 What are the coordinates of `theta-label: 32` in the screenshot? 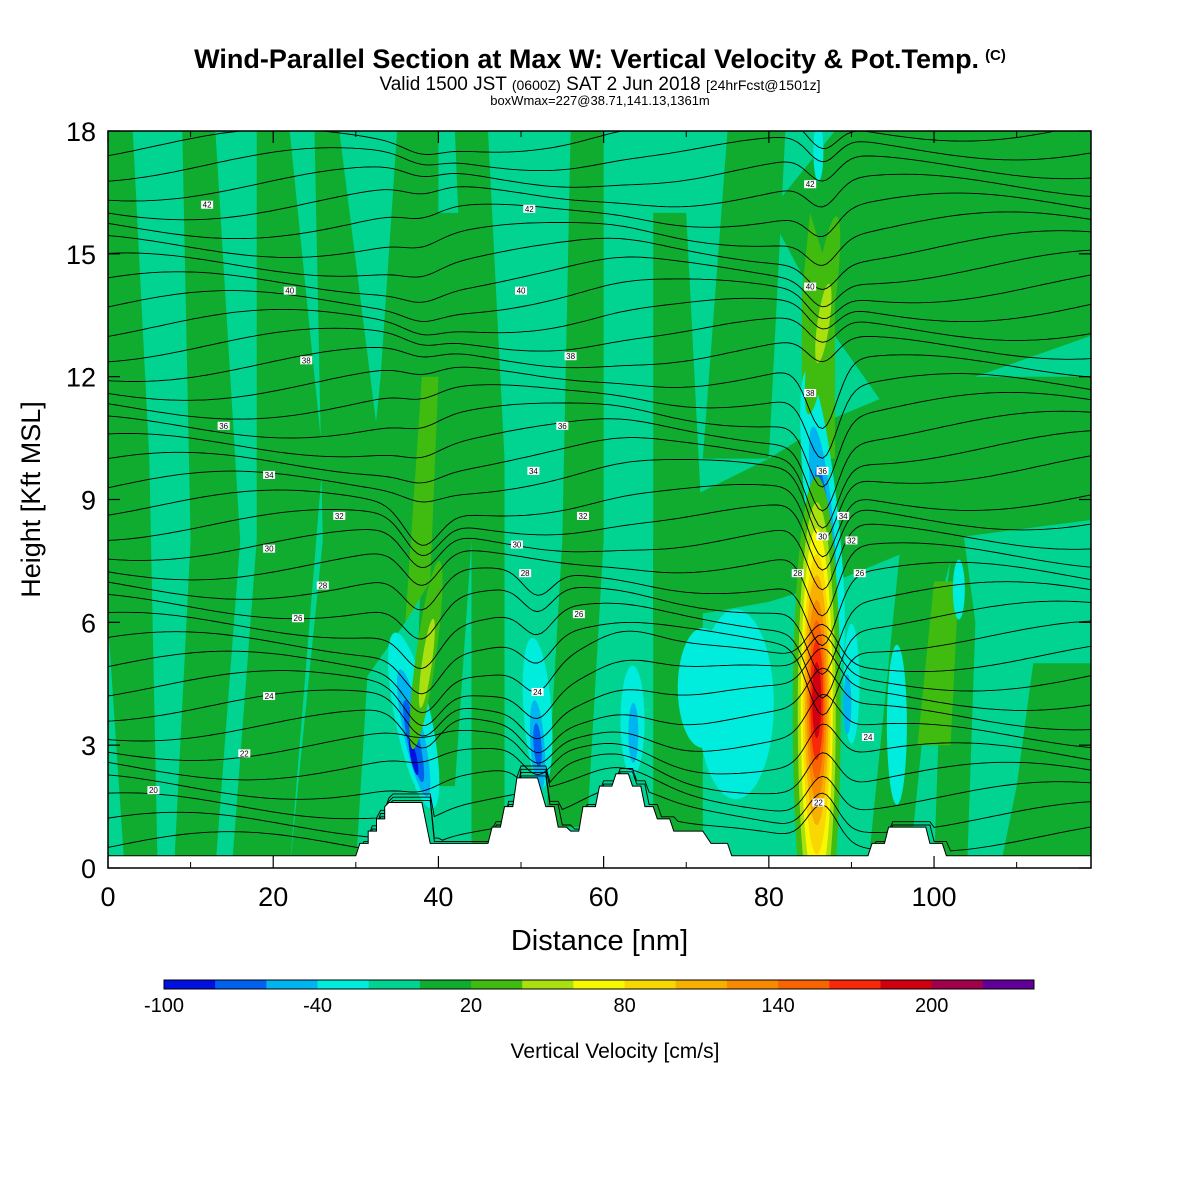 It's located at (339, 516).